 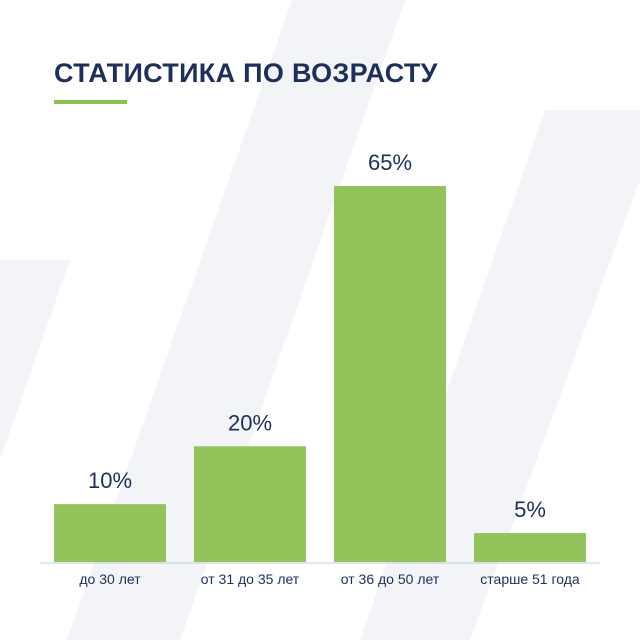 I want to click on category-label-4: старше 51 года, so click(x=530, y=579).